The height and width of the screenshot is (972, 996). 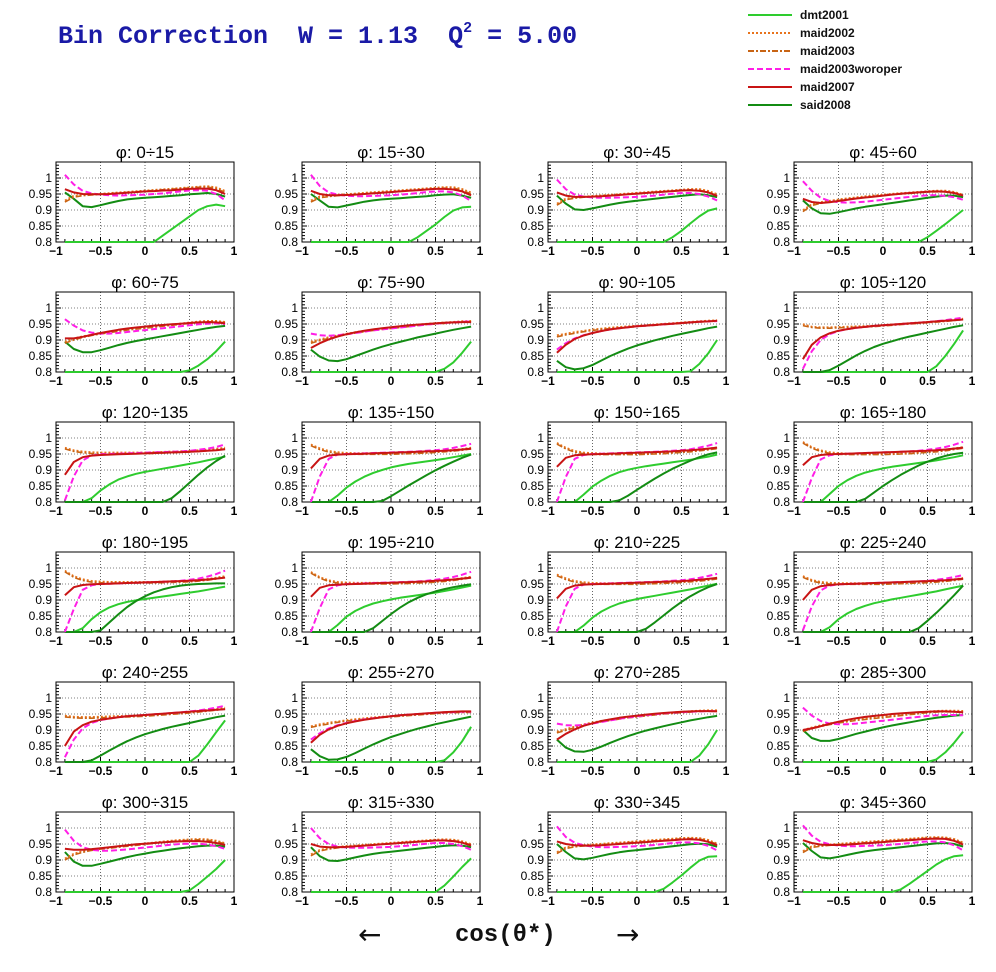 What do you see at coordinates (825, 105) in the screenshot?
I see `legend-label: said2008` at bounding box center [825, 105].